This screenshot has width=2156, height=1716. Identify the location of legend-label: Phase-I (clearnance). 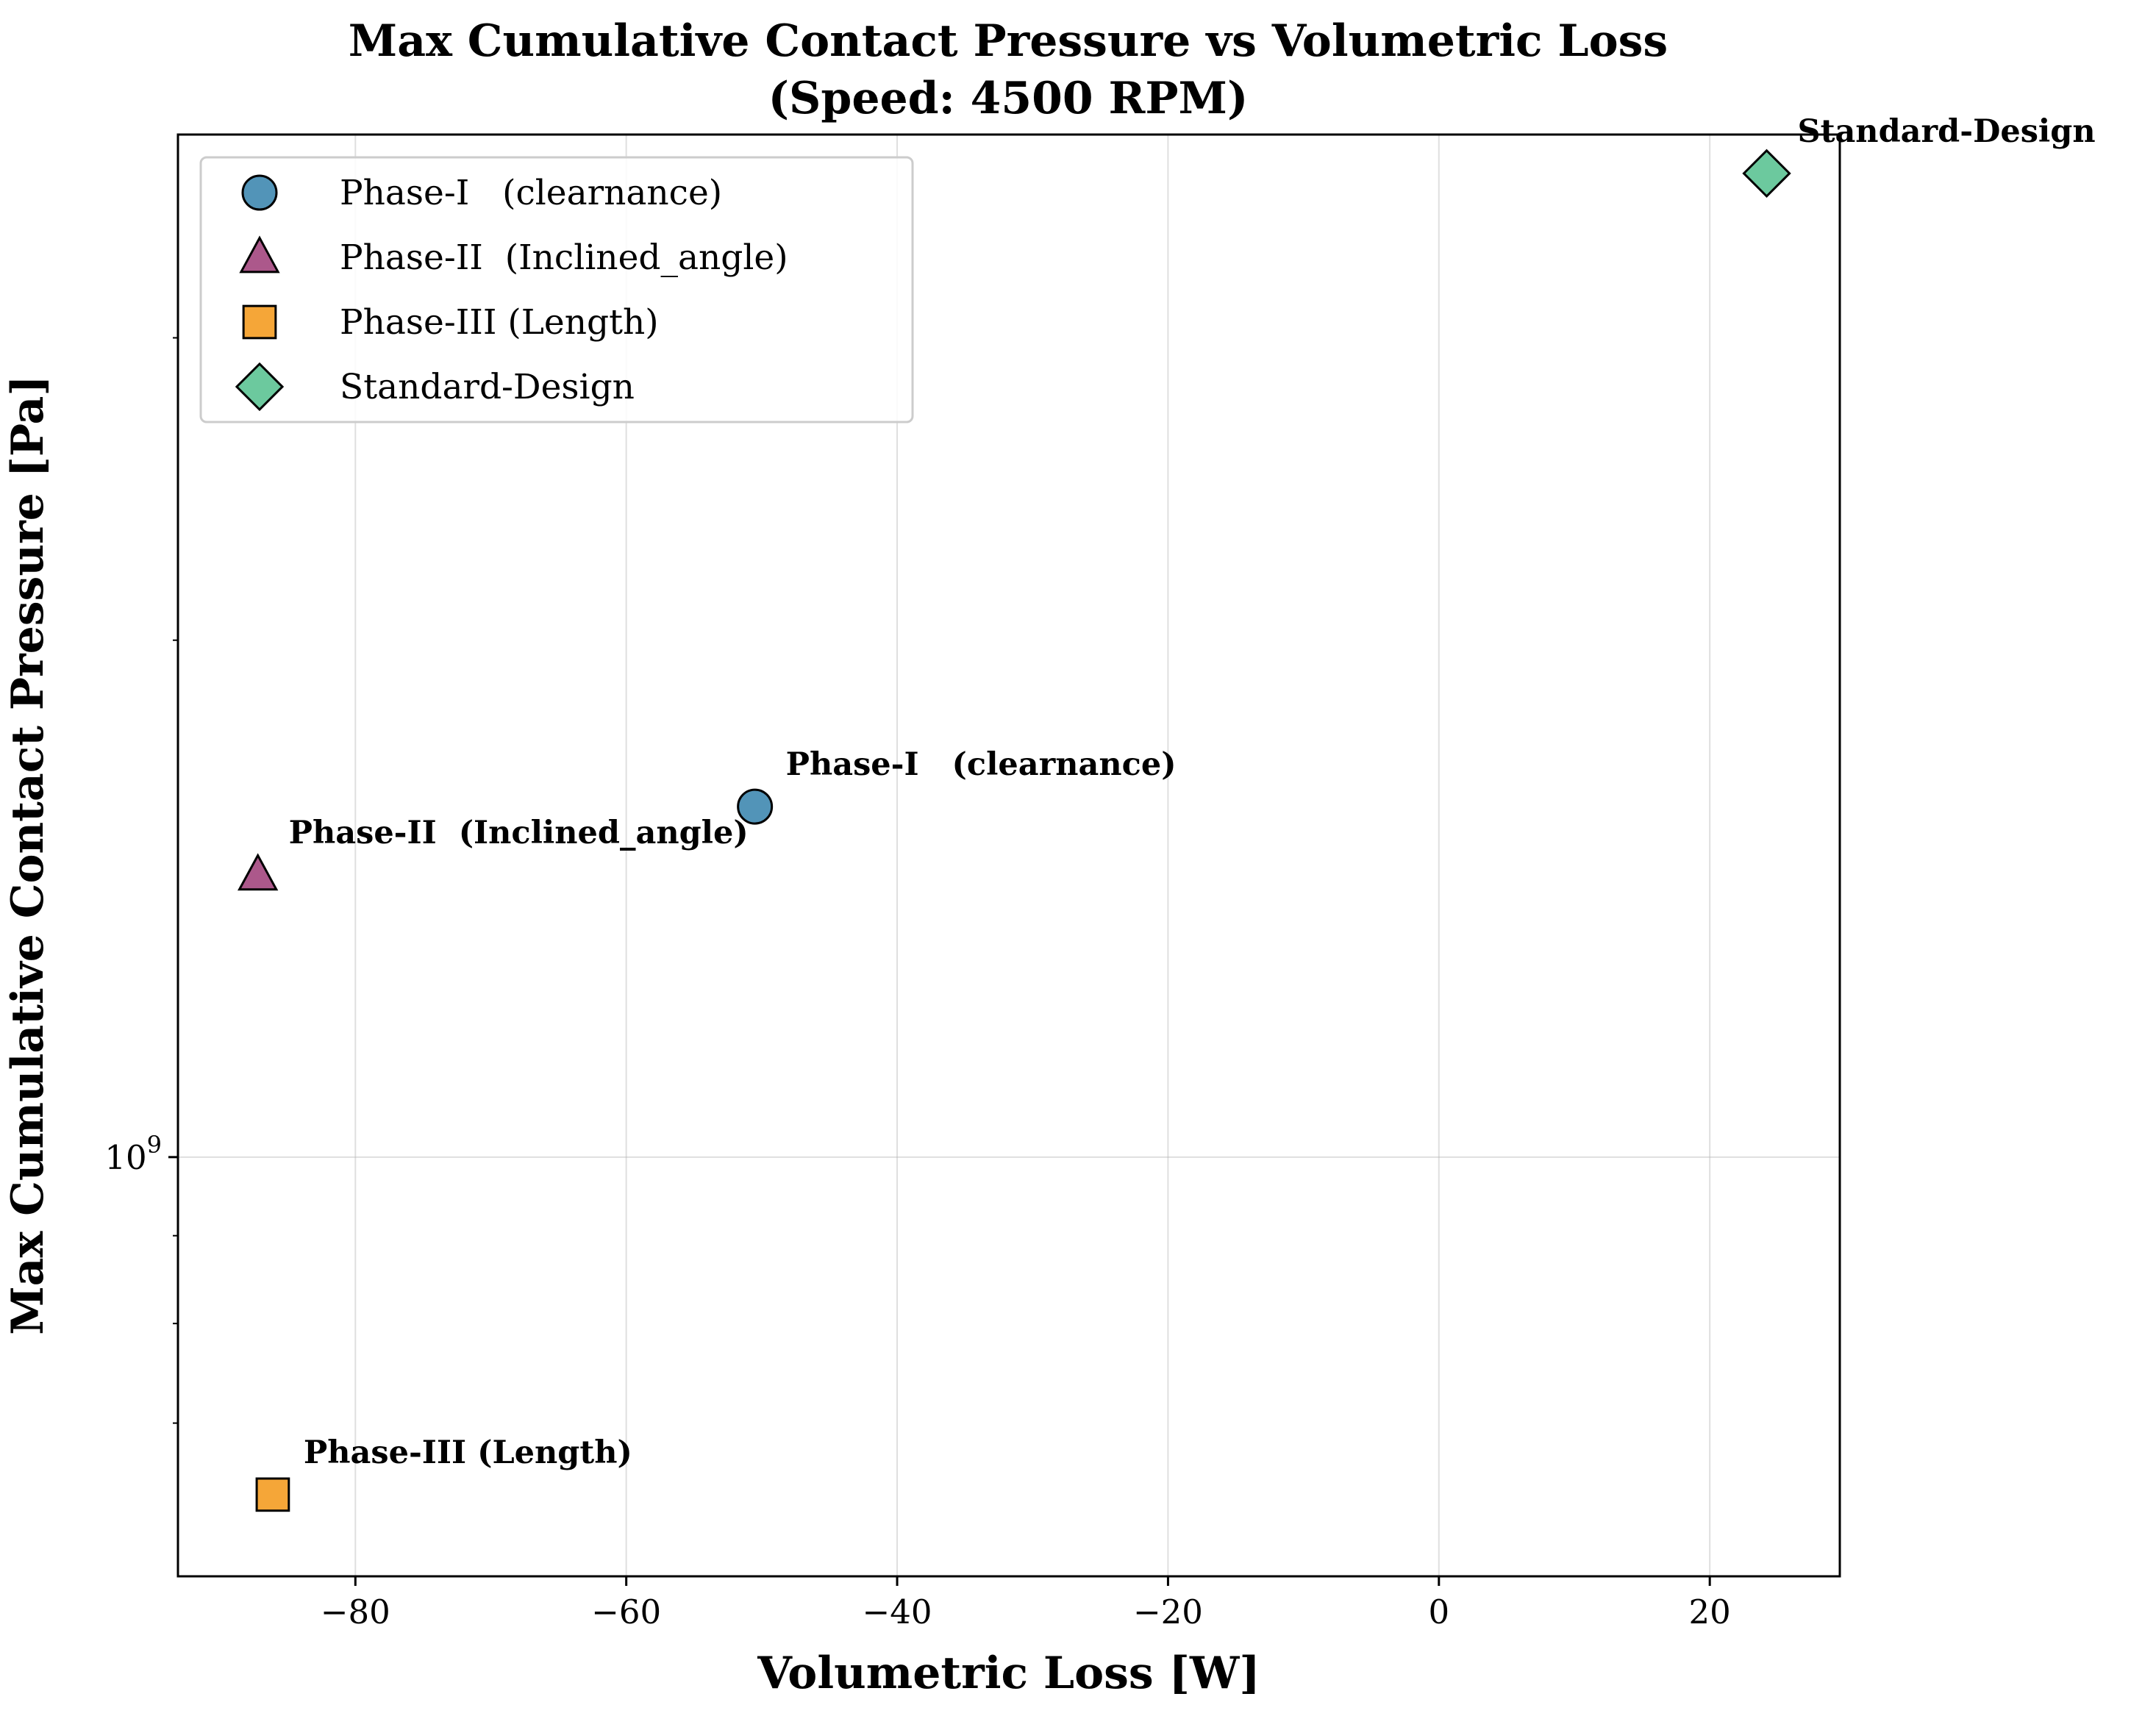
(531, 193).